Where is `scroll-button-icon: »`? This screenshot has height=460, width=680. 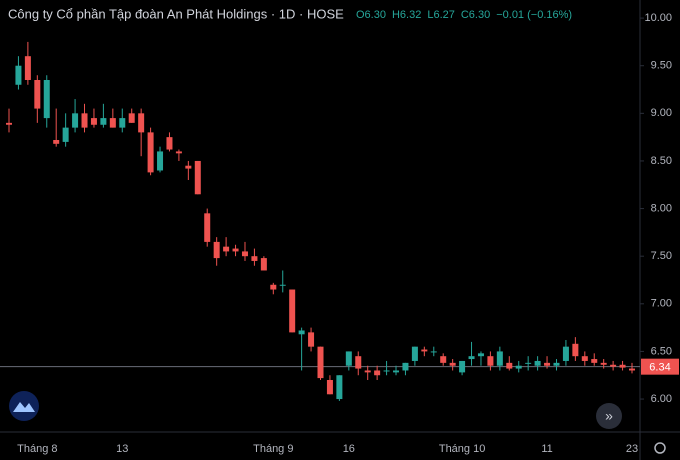
scroll-button-icon: » is located at coordinates (609, 416).